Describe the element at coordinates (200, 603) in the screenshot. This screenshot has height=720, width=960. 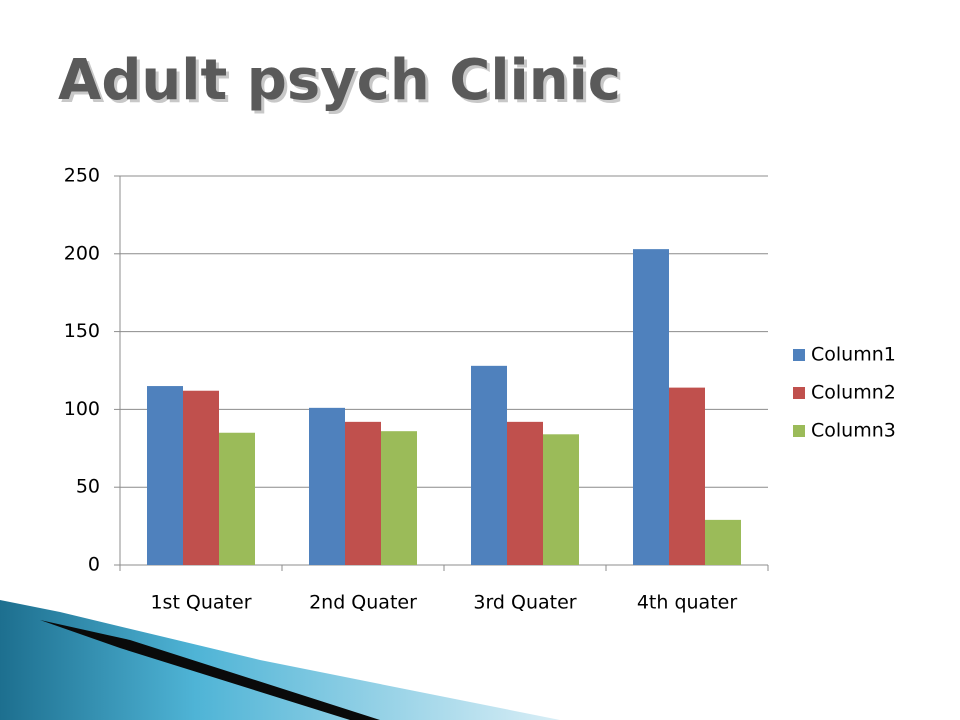
I see `x-tick-label: 1st Quater` at that location.